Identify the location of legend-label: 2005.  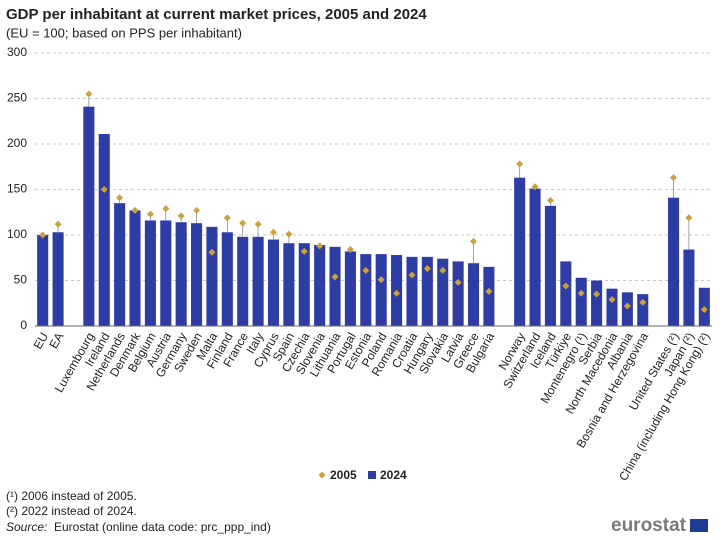
(343, 475).